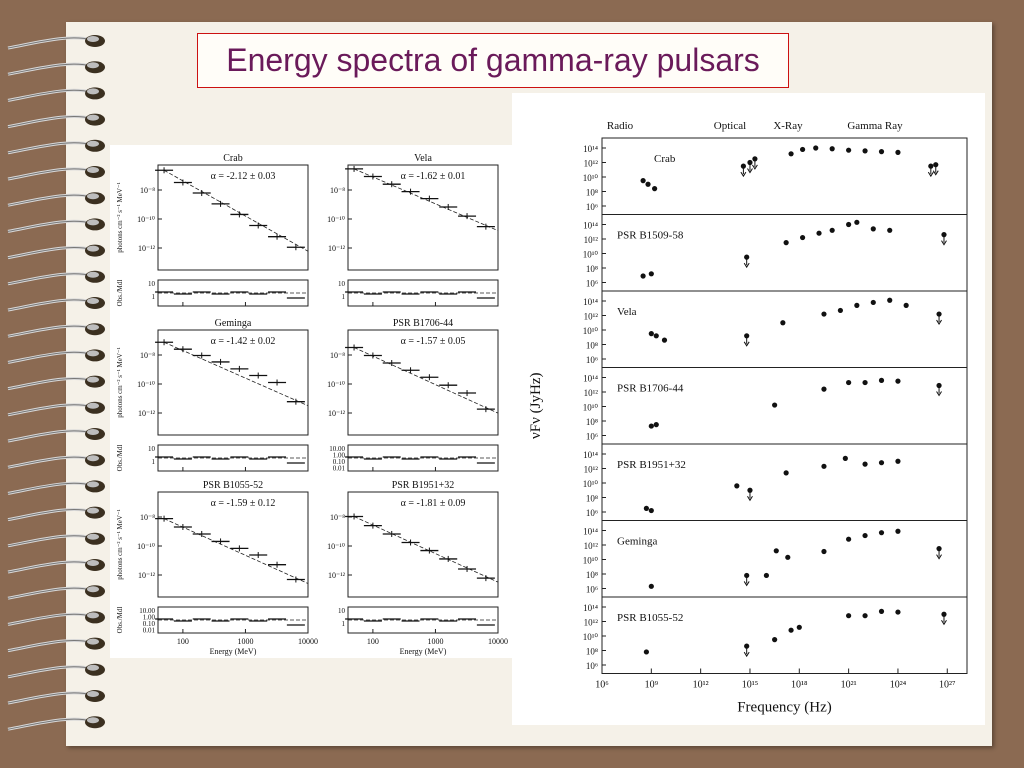 The width and height of the screenshot is (1024, 768). I want to click on alpha-label: α = -2.12 ± 0.03, so click(243, 176).